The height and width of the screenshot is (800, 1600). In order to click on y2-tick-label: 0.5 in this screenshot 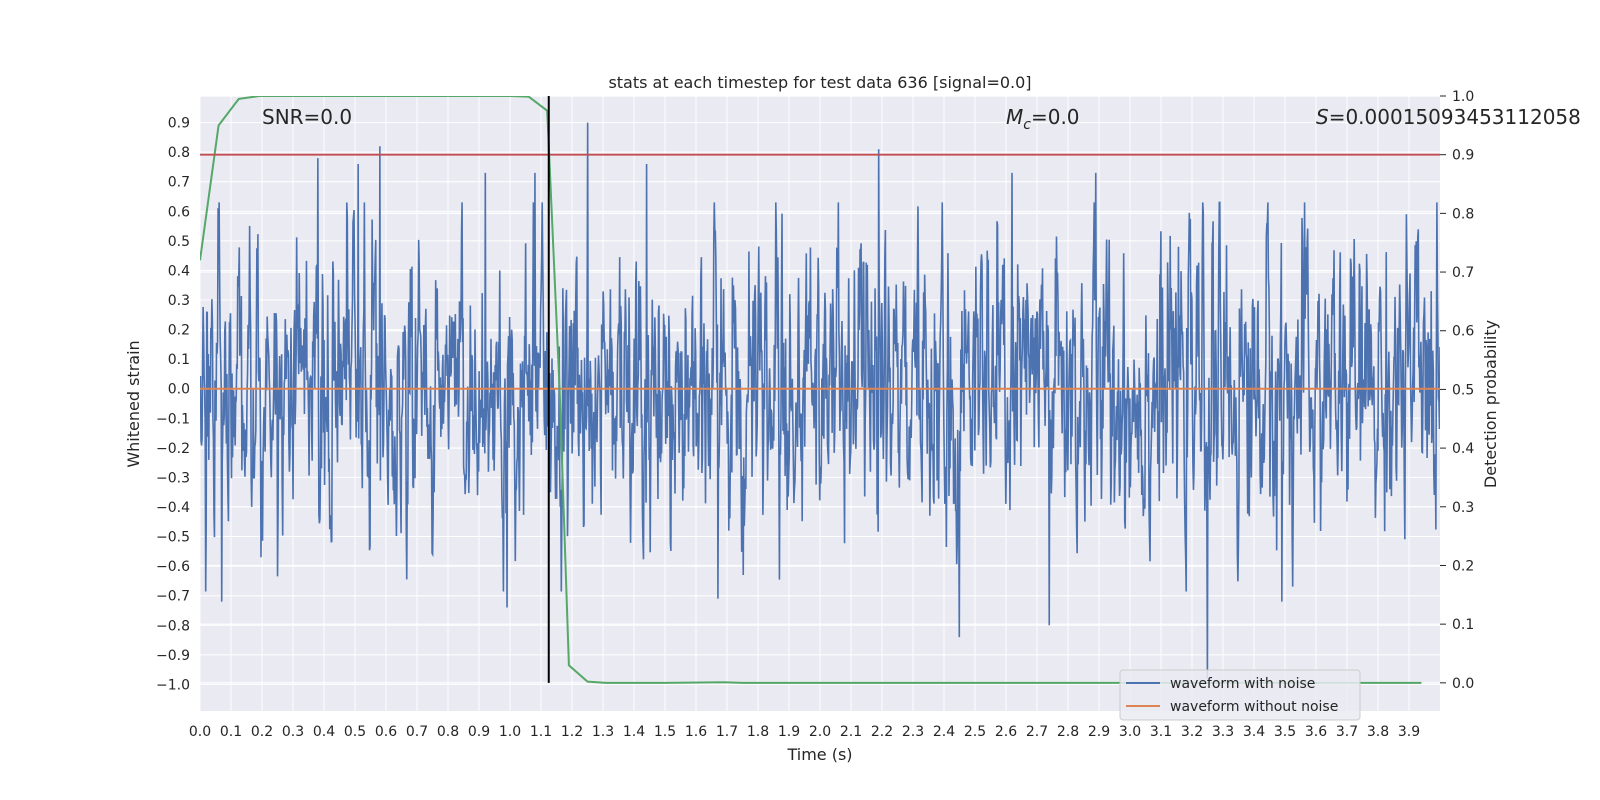, I will do `click(1463, 390)`.